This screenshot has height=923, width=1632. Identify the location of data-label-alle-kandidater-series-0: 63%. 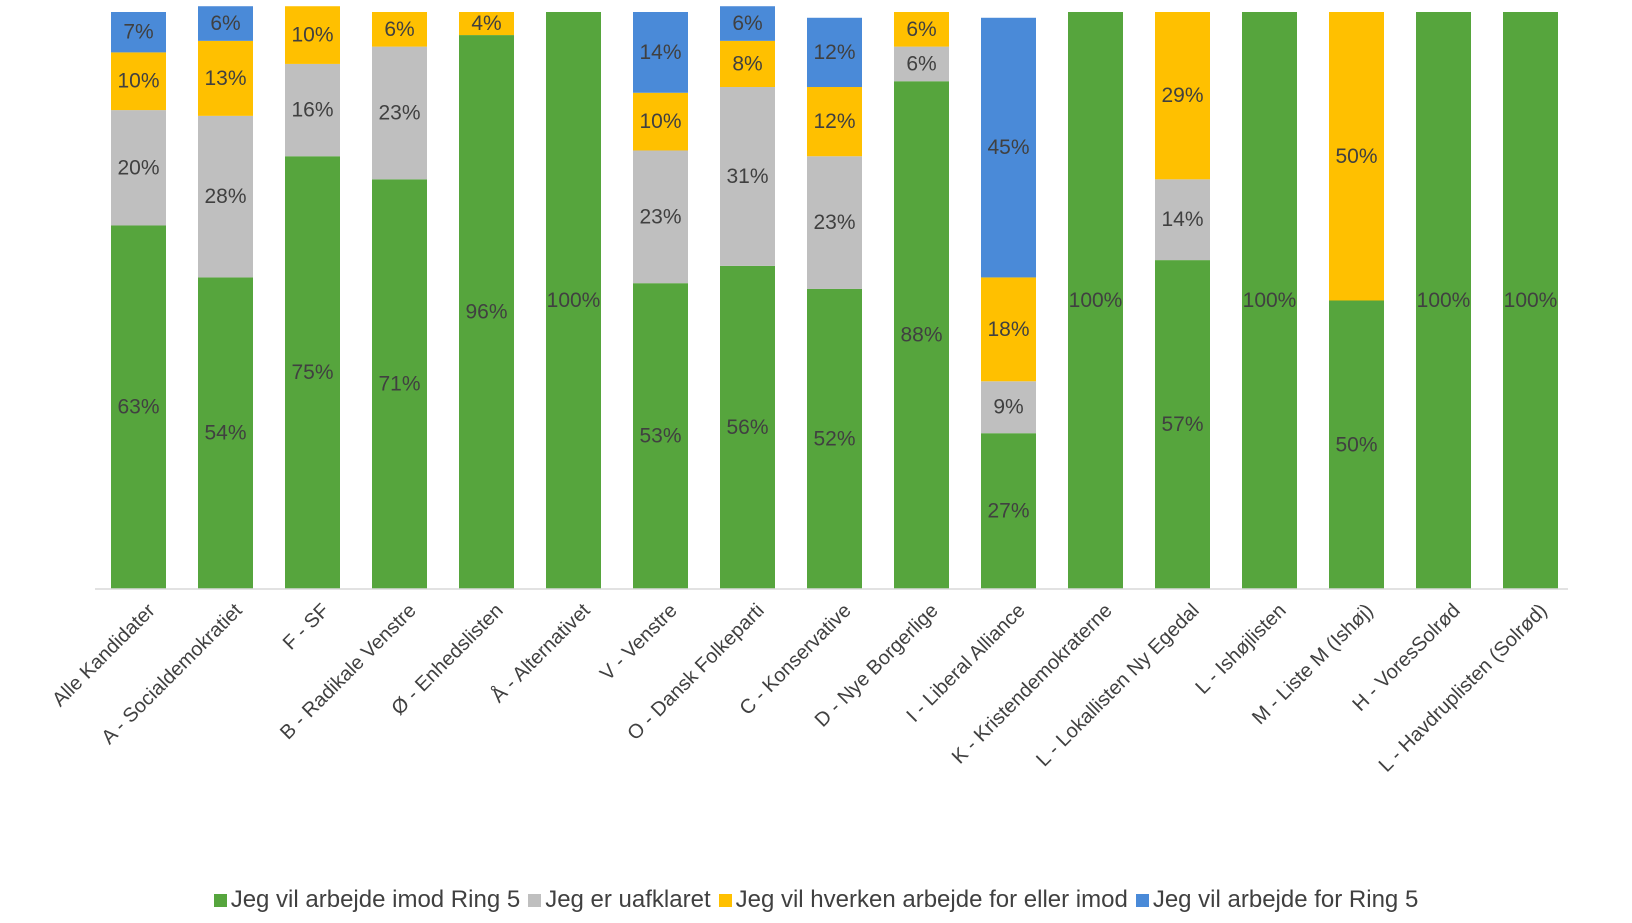
(138, 407).